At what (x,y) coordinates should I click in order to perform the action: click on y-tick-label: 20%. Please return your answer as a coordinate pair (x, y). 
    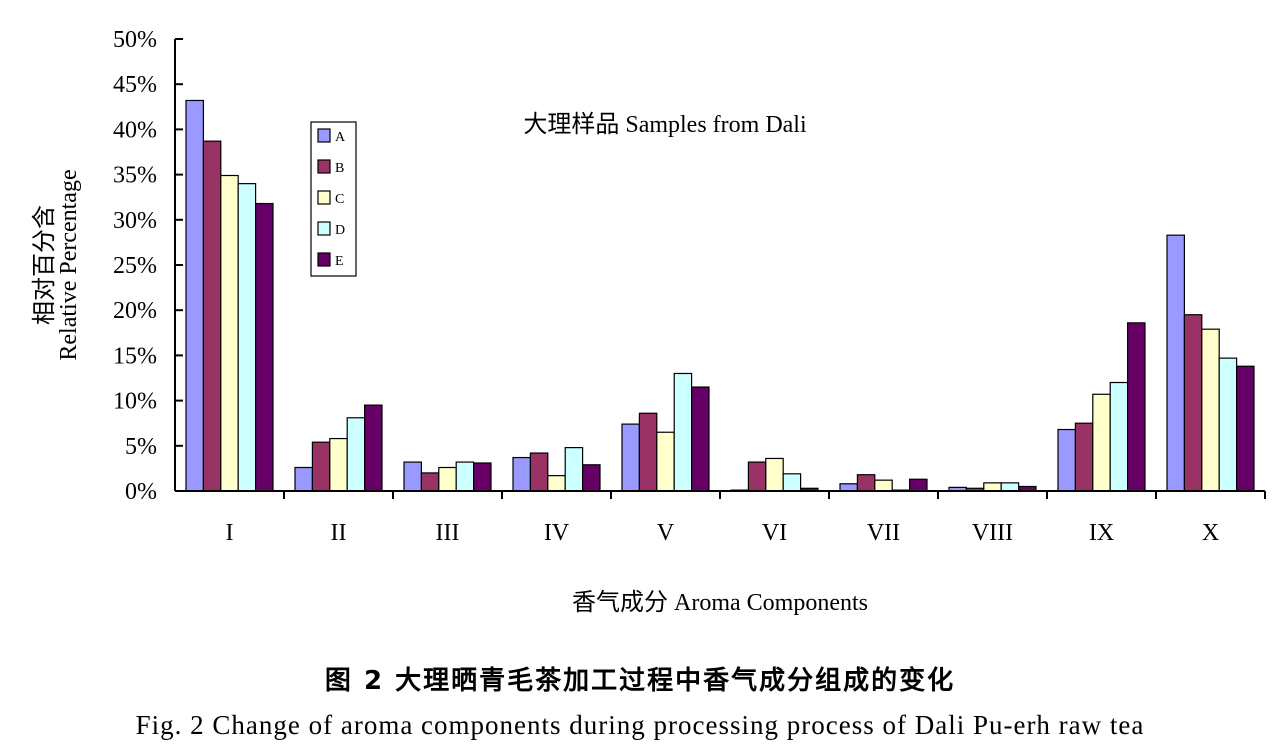
    Looking at the image, I should click on (135, 311).